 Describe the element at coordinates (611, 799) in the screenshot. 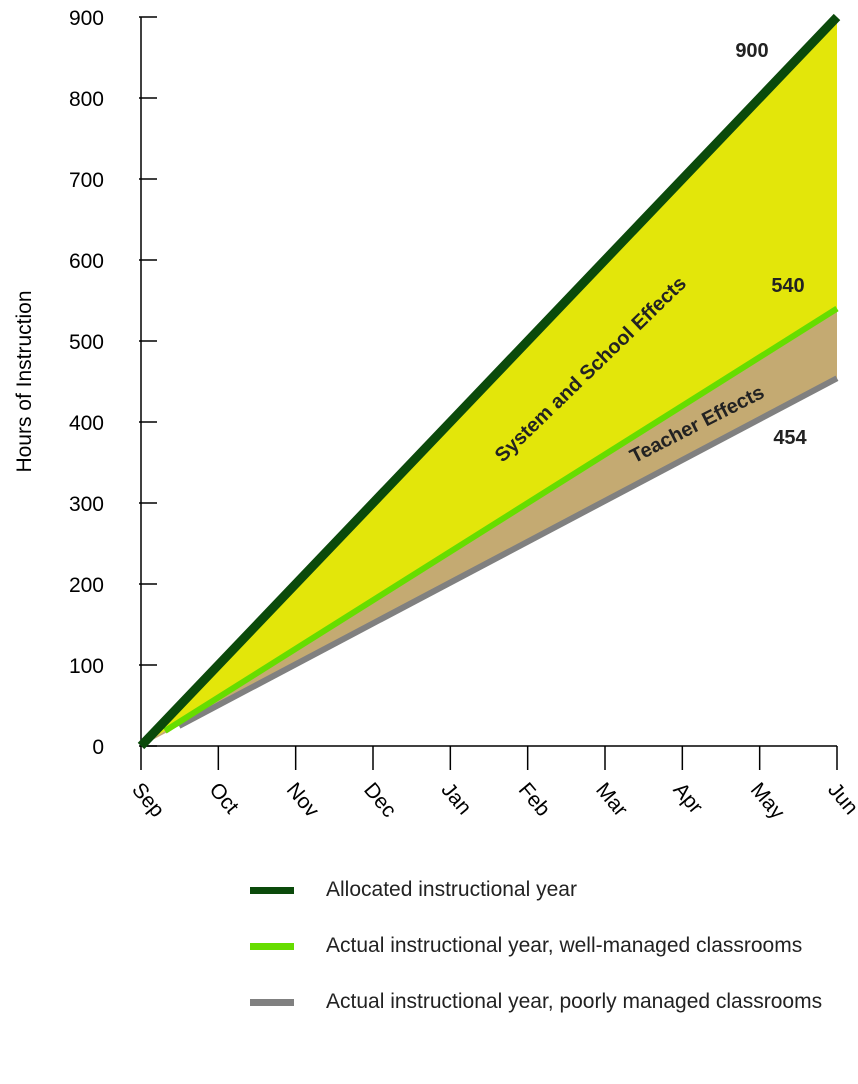

I see `x-tick-label: Mar` at that location.